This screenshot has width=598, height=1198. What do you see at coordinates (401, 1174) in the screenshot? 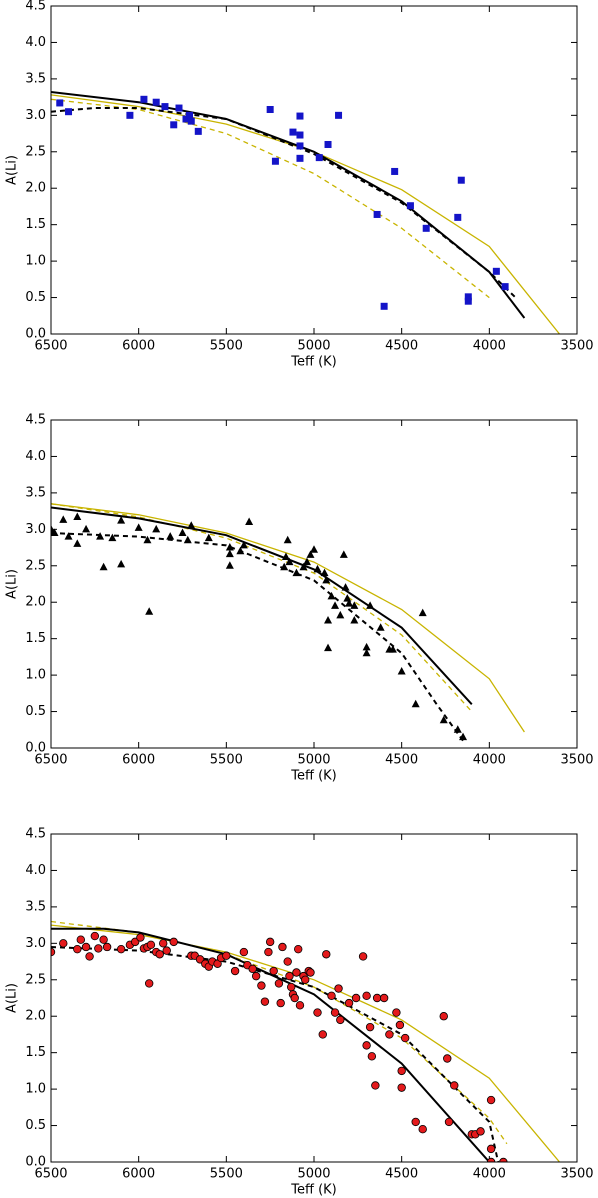
I see `x-tick-label: 4500` at bounding box center [401, 1174].